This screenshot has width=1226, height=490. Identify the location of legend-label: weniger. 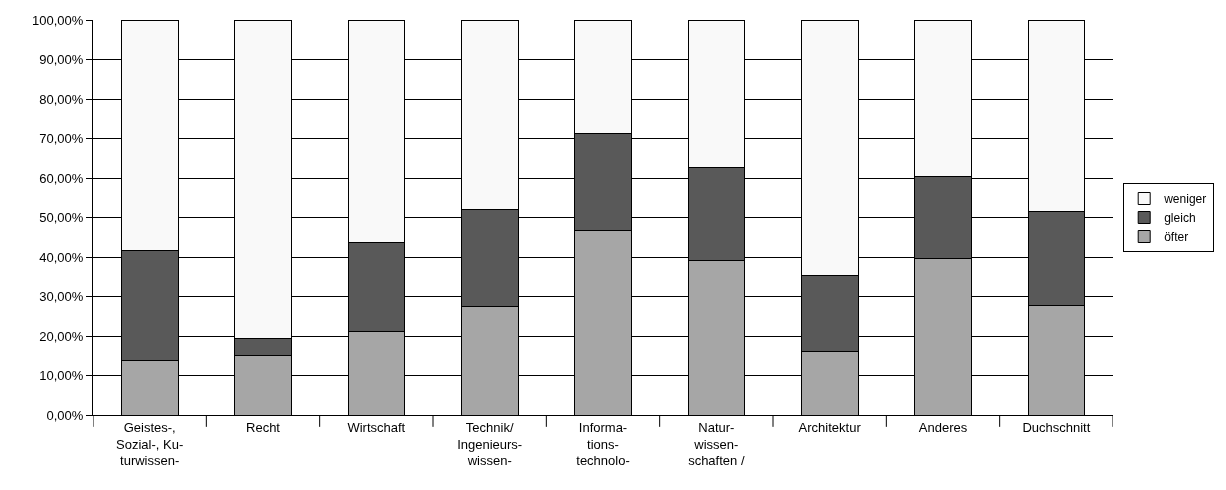
(1185, 199).